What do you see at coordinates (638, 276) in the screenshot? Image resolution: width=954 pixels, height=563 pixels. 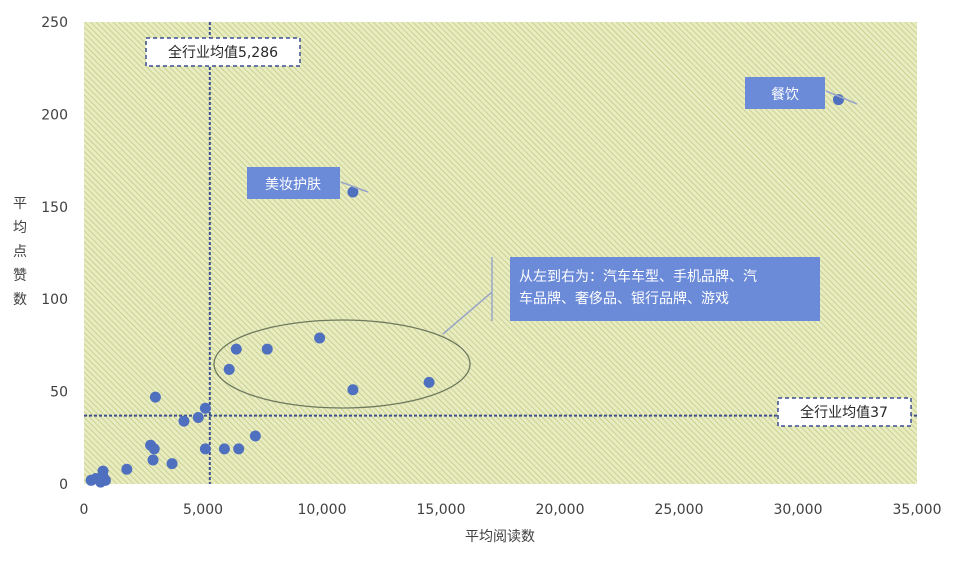 I see `callout-label-group: 从左到右为：汽车车型、手机品牌、汽` at bounding box center [638, 276].